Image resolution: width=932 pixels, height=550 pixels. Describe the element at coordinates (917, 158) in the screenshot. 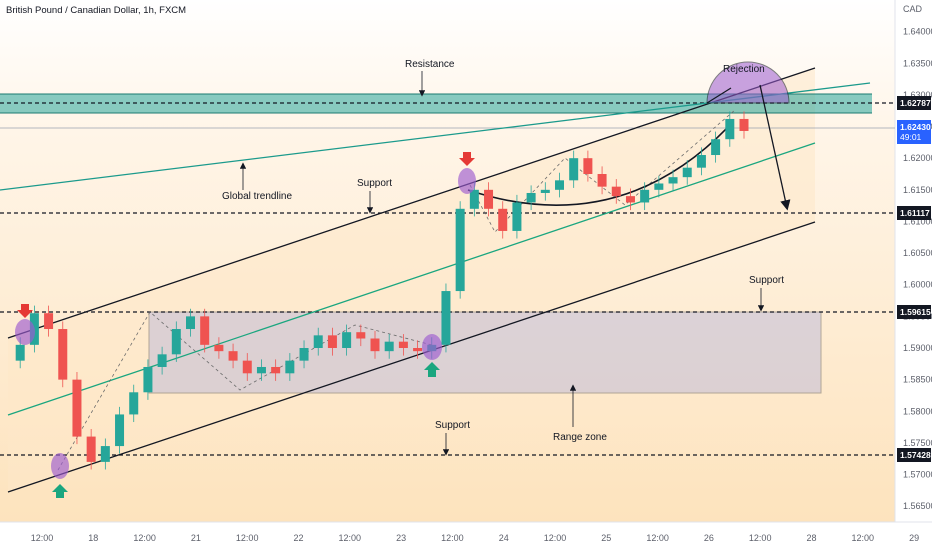

I see `y-tick-label: 1.62000` at that location.